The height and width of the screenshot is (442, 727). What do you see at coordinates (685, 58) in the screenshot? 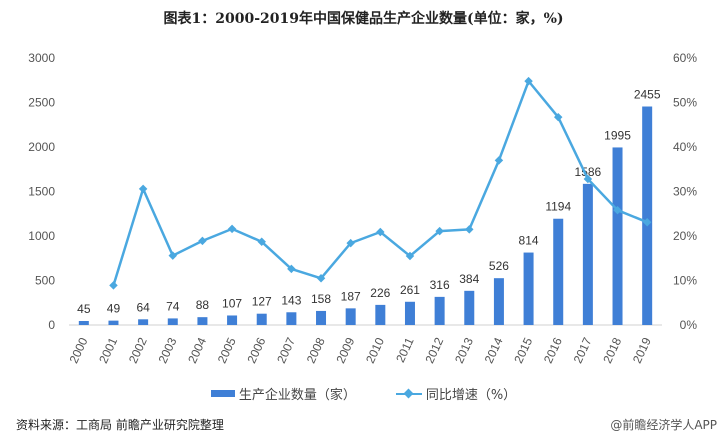
I see `y-right-tick-label: 60%` at bounding box center [685, 58].